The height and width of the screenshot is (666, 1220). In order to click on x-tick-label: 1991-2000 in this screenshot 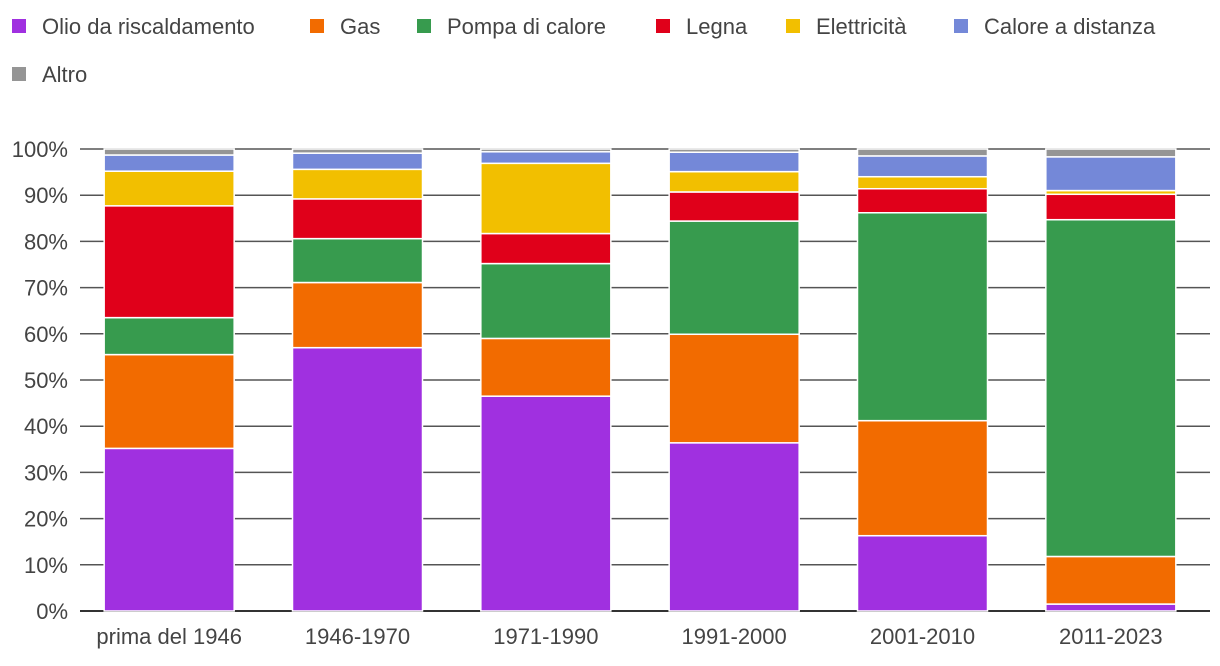, I will do `click(734, 636)`.